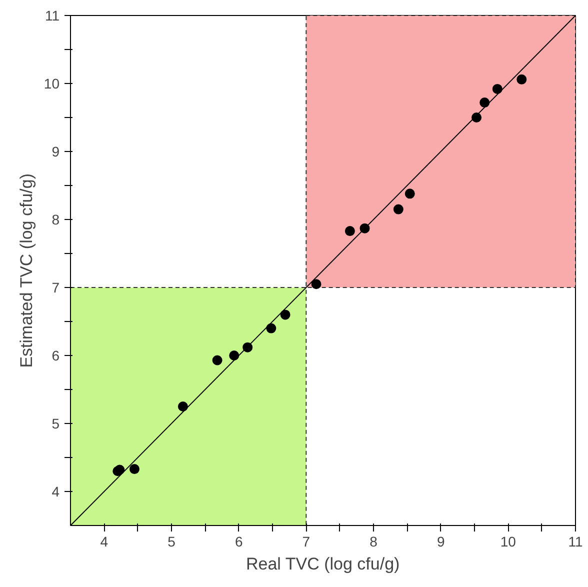 The height and width of the screenshot is (587, 588). I want to click on x-tick-label: 6, so click(238, 542).